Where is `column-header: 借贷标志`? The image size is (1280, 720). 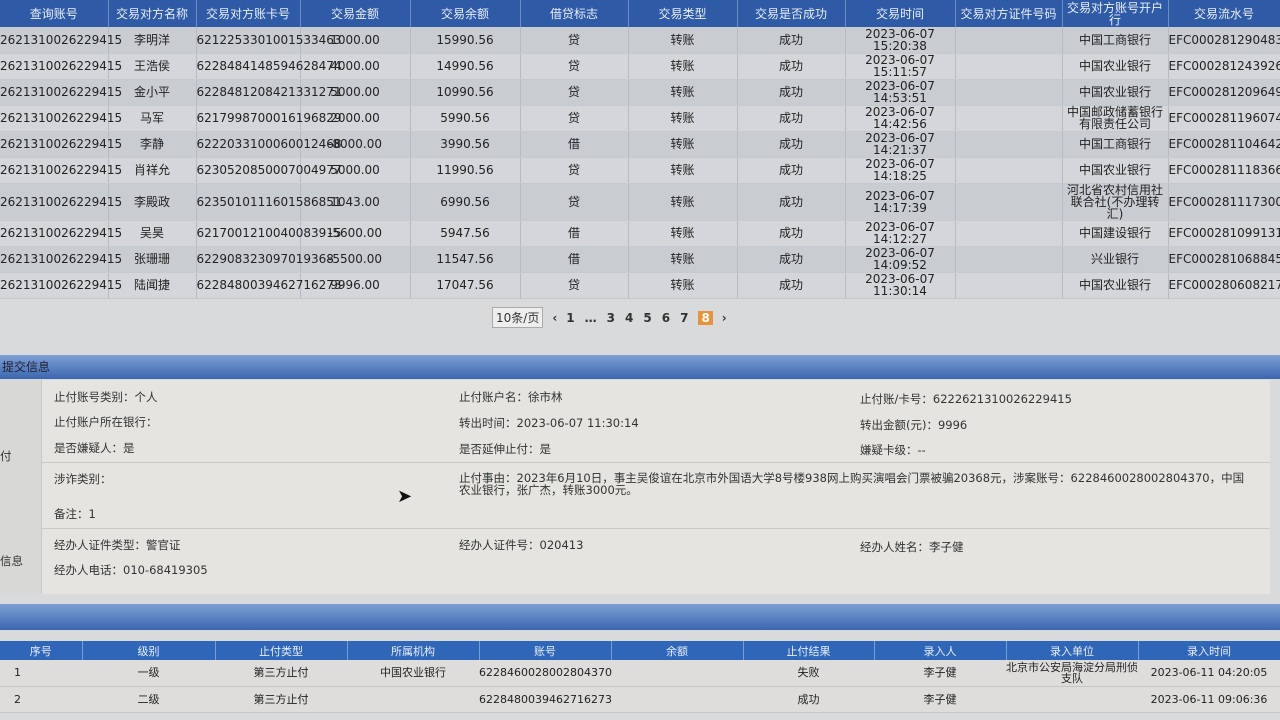 column-header: 借贷标志 is located at coordinates (574, 13).